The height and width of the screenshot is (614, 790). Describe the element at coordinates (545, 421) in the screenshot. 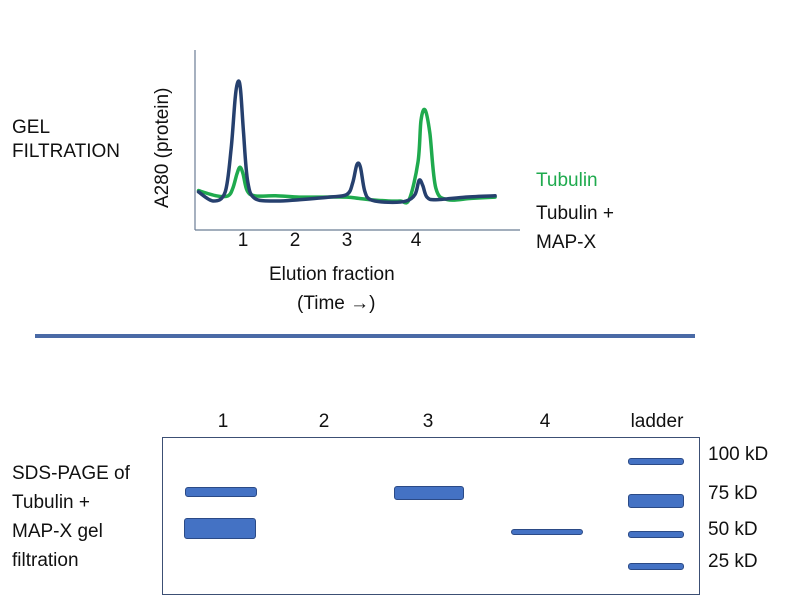

I see `lane-label: 4` at that location.